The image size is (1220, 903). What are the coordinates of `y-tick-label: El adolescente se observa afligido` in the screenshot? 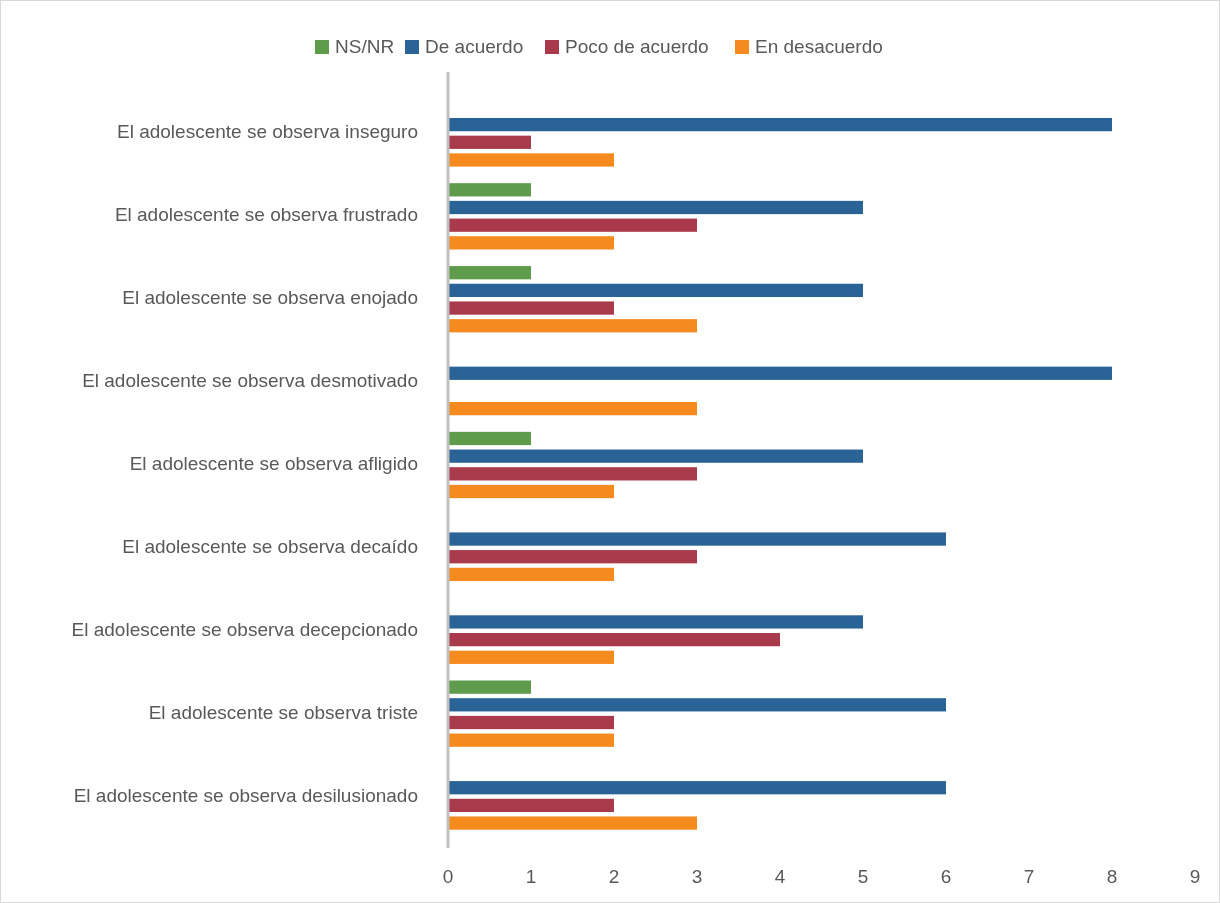 It's located at (273, 464).